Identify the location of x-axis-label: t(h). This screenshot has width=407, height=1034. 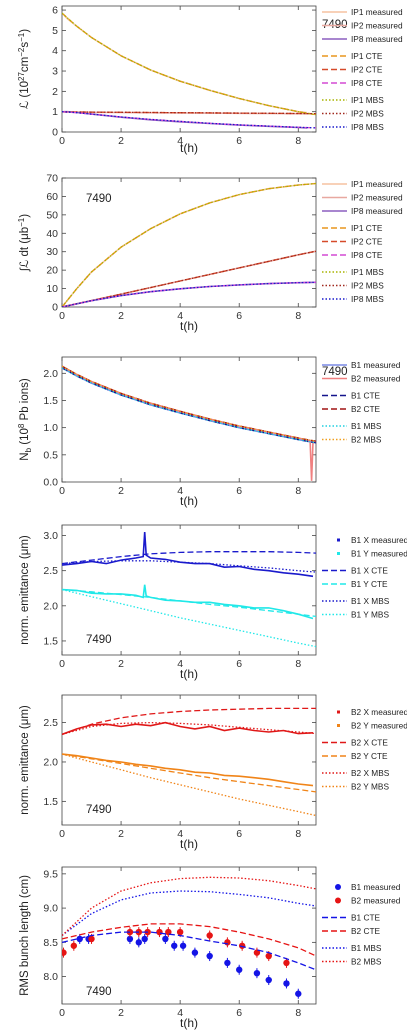
(189, 501).